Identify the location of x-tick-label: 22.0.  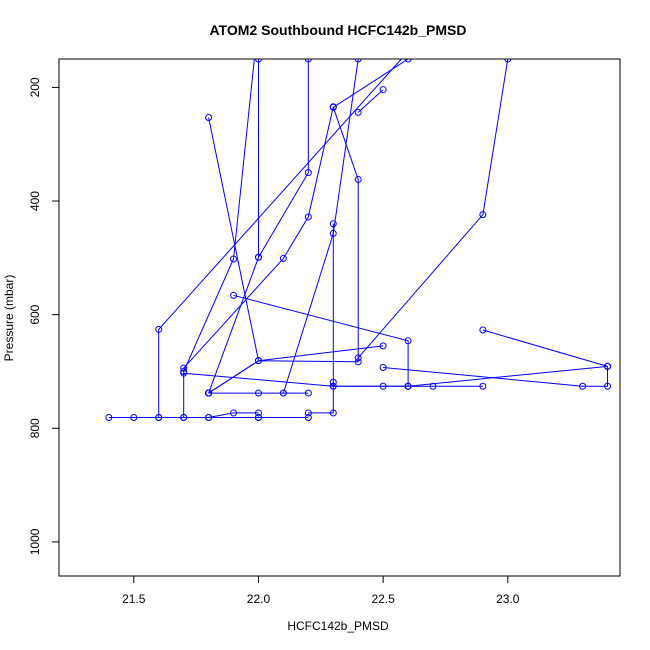
(259, 599).